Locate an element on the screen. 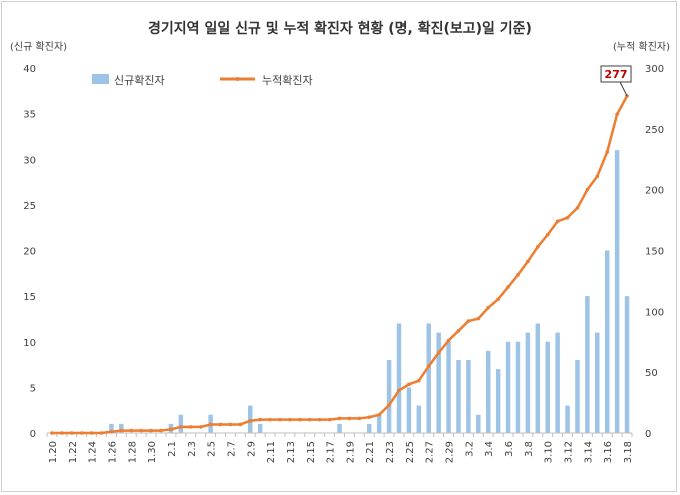 The height and width of the screenshot is (495, 680). legend-label-cumulative: 누적확진자 is located at coordinates (287, 80).